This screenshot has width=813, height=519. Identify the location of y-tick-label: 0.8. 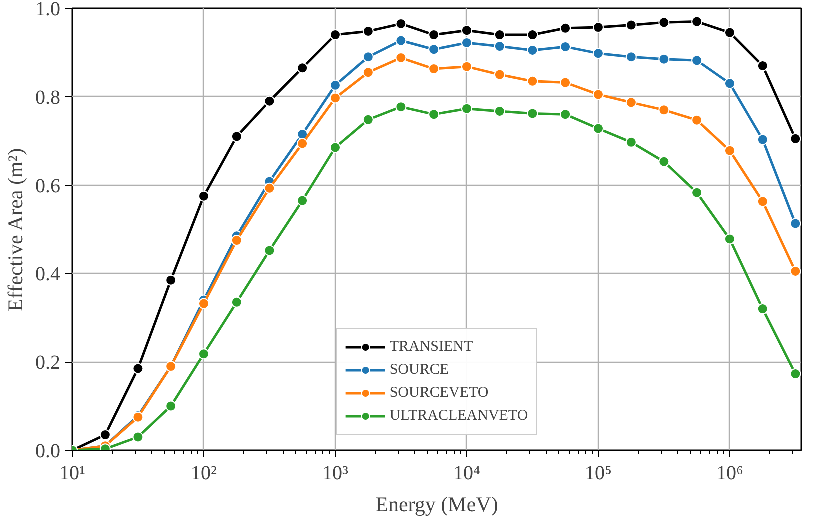
(48, 97).